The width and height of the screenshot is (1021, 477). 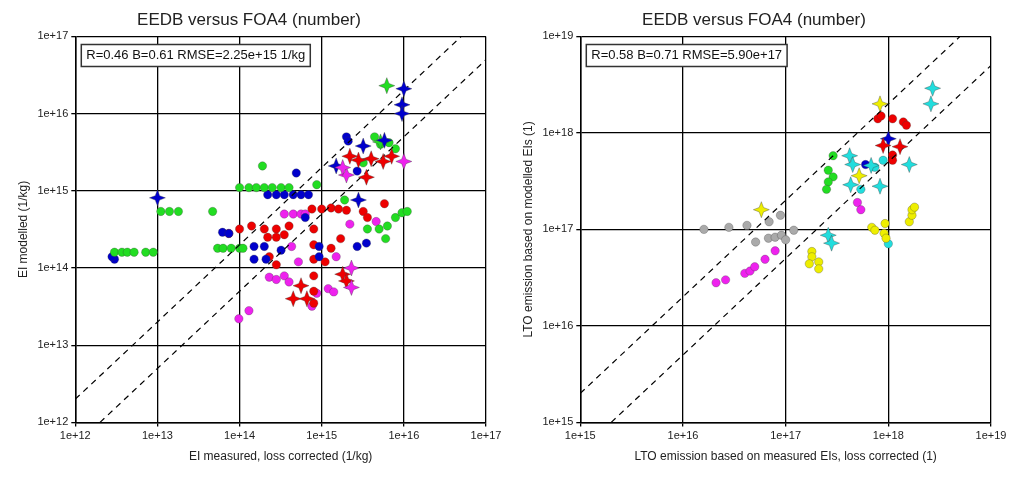 What do you see at coordinates (991, 435) in the screenshot?
I see `x-tick-label: 1e+19` at bounding box center [991, 435].